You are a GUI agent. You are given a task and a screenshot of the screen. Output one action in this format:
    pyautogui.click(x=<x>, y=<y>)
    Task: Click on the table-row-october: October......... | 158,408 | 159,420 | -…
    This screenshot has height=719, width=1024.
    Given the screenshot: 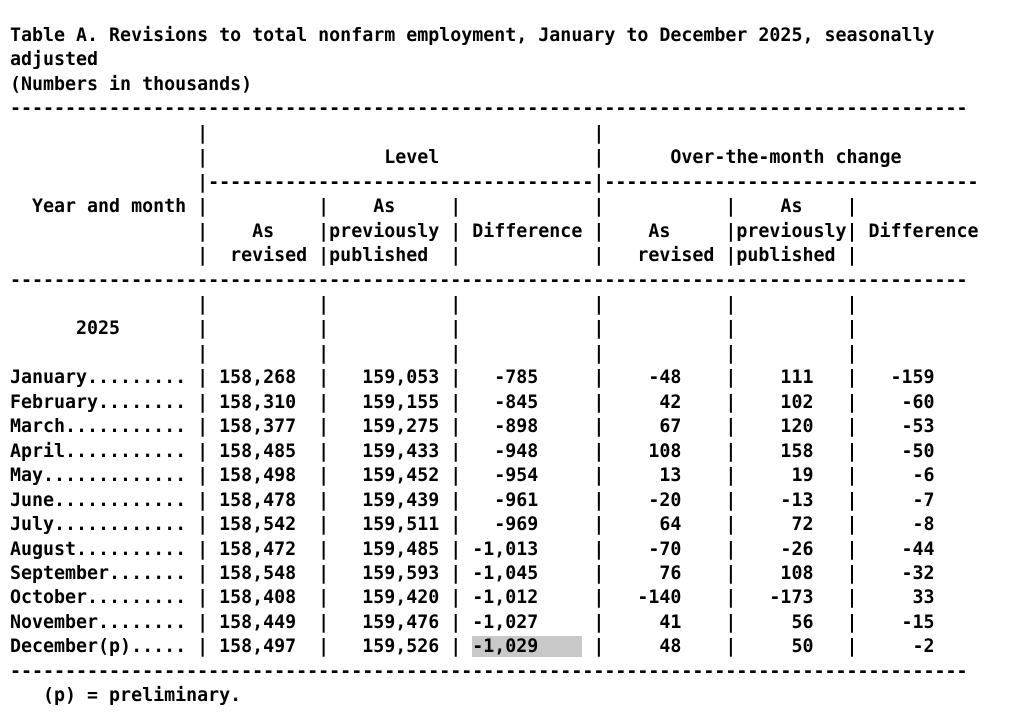 What is the action you would take?
    pyautogui.click(x=494, y=598)
    